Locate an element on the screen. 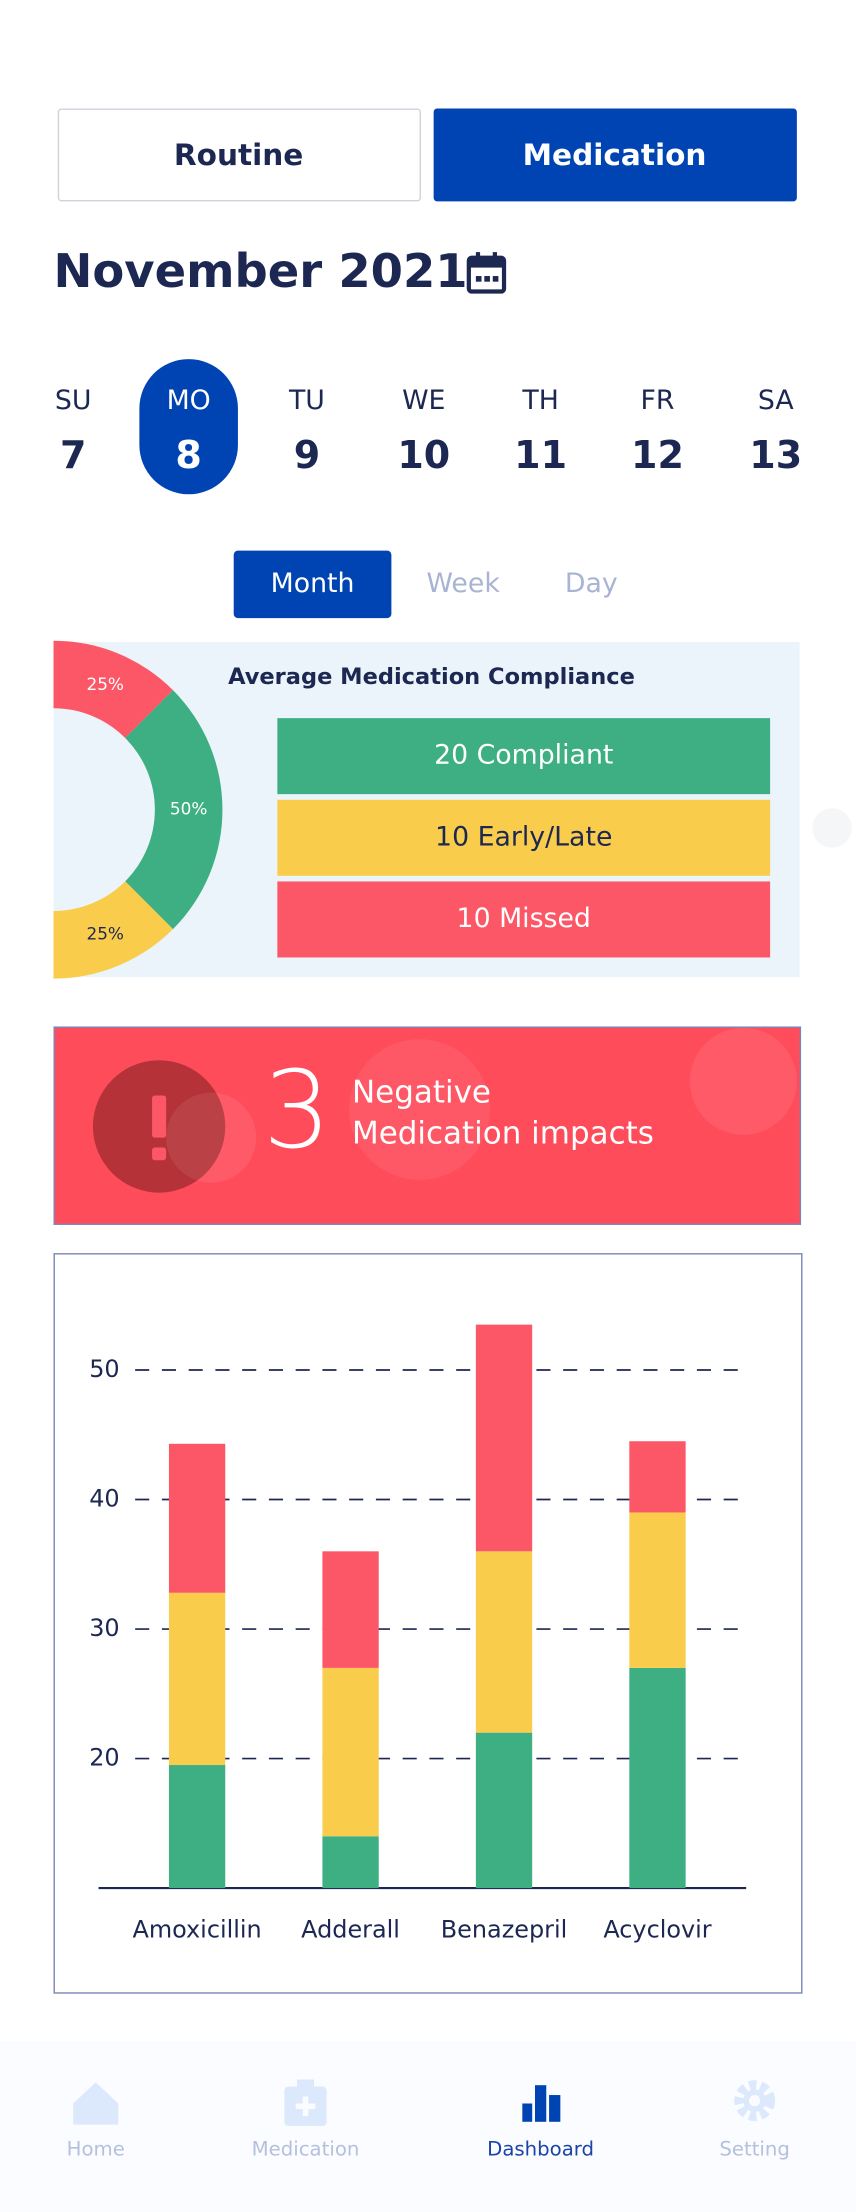  calendar-frame is located at coordinates (486, 274).